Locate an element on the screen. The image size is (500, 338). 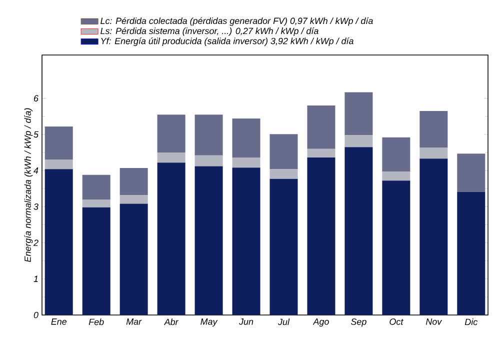
x-tick-label: Mar is located at coordinates (134, 321).